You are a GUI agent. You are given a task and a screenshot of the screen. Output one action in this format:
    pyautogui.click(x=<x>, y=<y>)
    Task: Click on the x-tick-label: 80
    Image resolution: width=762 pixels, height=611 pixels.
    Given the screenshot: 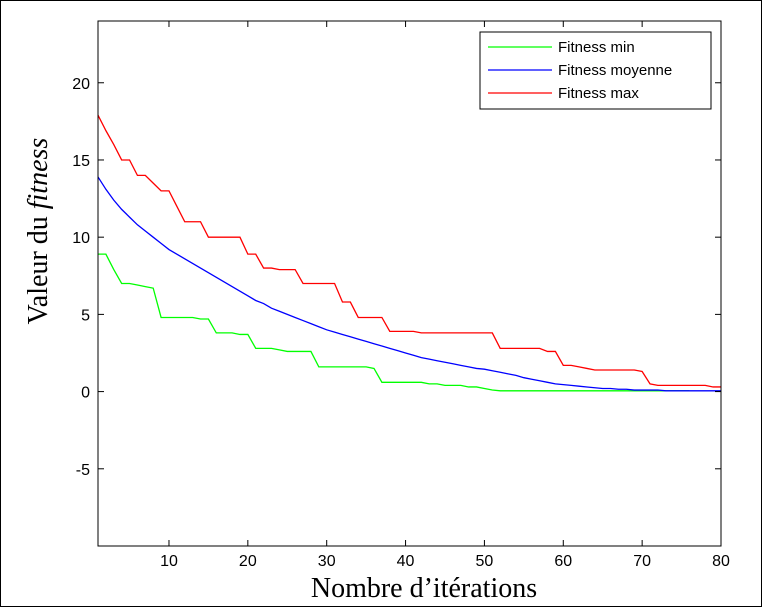 What is the action you would take?
    pyautogui.click(x=721, y=561)
    